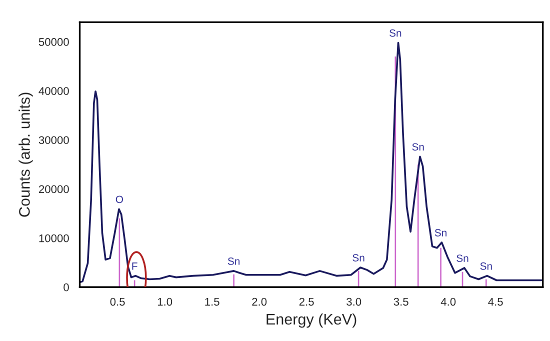  I want to click on y-tick-label: 0, so click(66, 287).